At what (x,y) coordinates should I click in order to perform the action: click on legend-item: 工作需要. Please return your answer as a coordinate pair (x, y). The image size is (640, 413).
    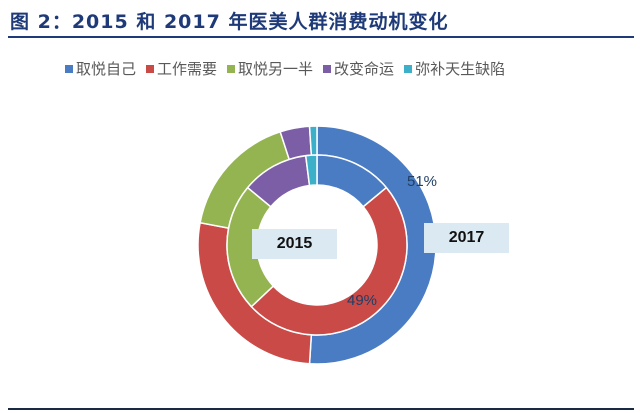
    Looking at the image, I should click on (181, 68).